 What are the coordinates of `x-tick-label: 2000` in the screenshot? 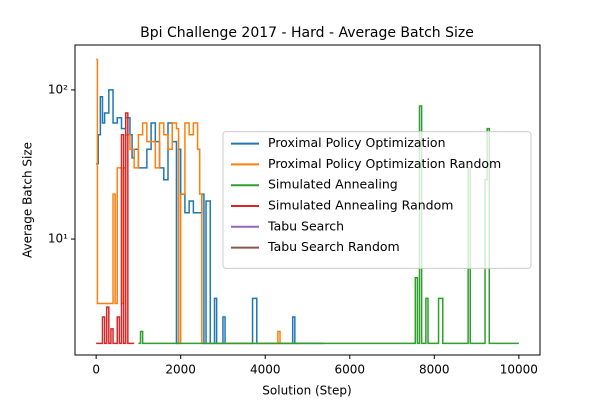 It's located at (180, 370).